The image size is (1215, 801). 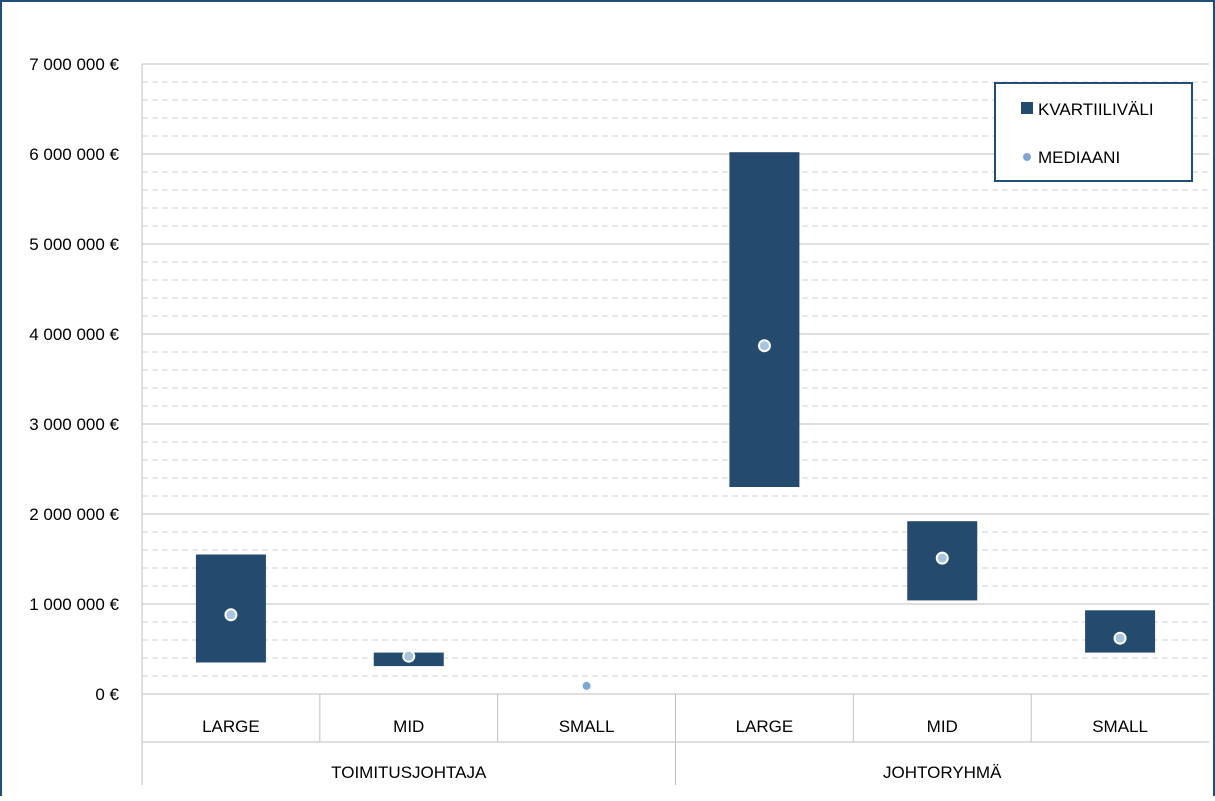 I want to click on legend-median-swatch, so click(x=1027, y=157).